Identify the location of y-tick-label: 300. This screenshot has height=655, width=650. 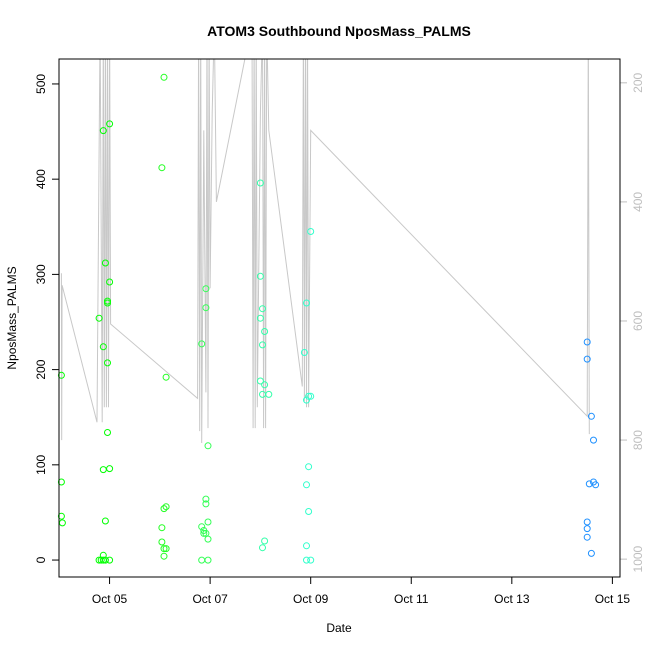
(41, 274).